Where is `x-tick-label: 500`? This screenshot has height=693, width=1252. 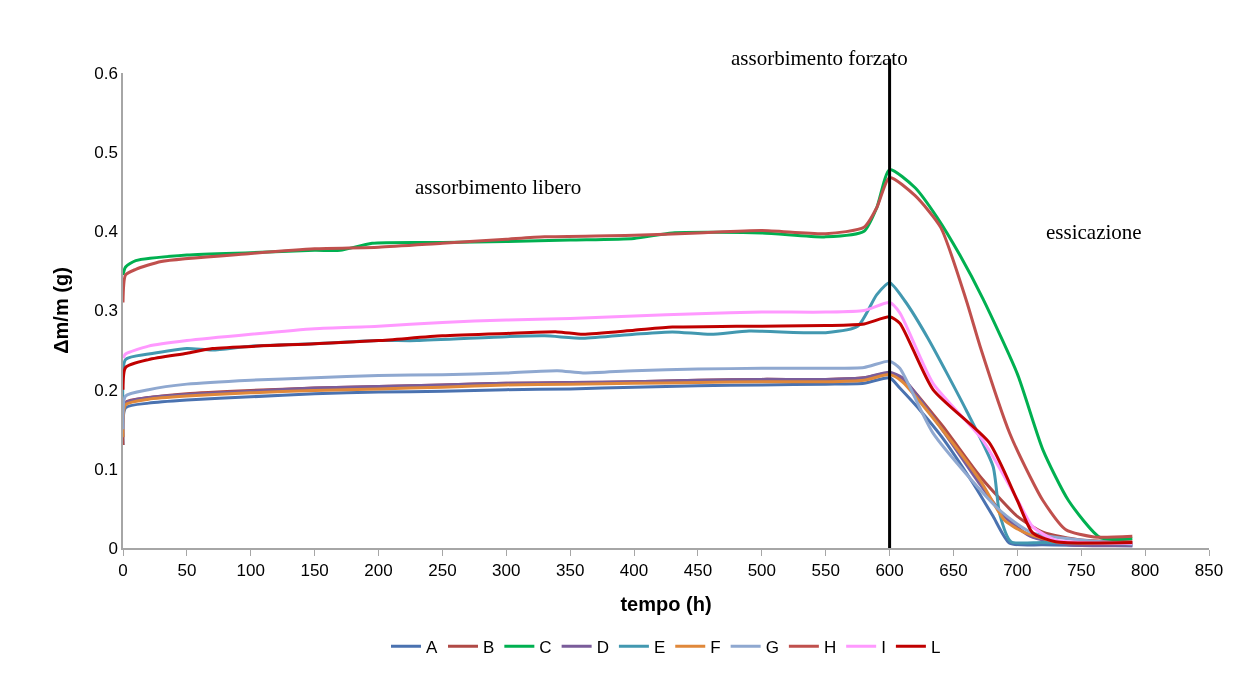 x-tick-label: 500 is located at coordinates (762, 571).